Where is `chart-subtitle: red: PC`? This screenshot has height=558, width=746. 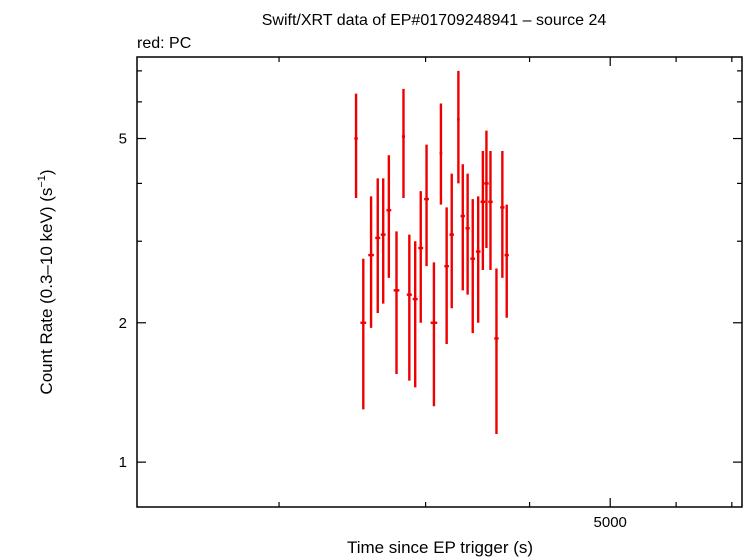
chart-subtitle: red: PC is located at coordinates (164, 43).